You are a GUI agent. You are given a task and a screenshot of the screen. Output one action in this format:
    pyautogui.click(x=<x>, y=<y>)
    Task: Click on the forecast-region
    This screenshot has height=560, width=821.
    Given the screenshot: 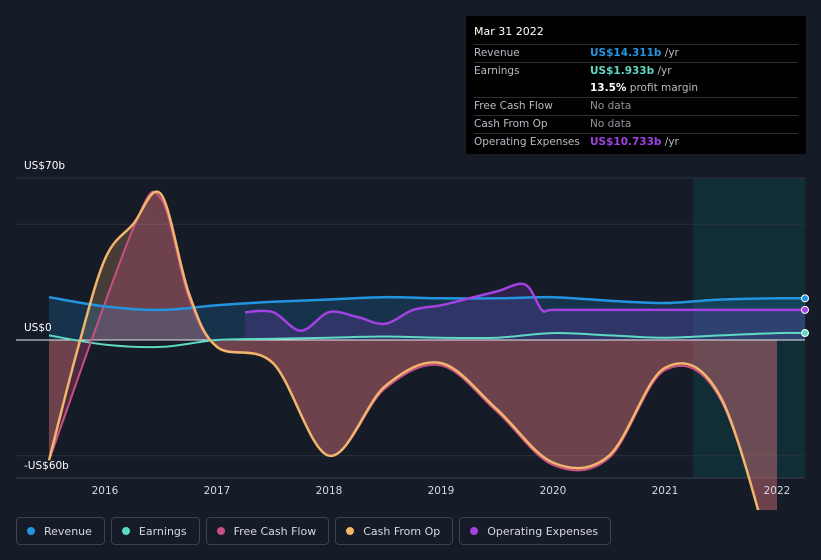 What is the action you would take?
    pyautogui.click(x=749, y=328)
    